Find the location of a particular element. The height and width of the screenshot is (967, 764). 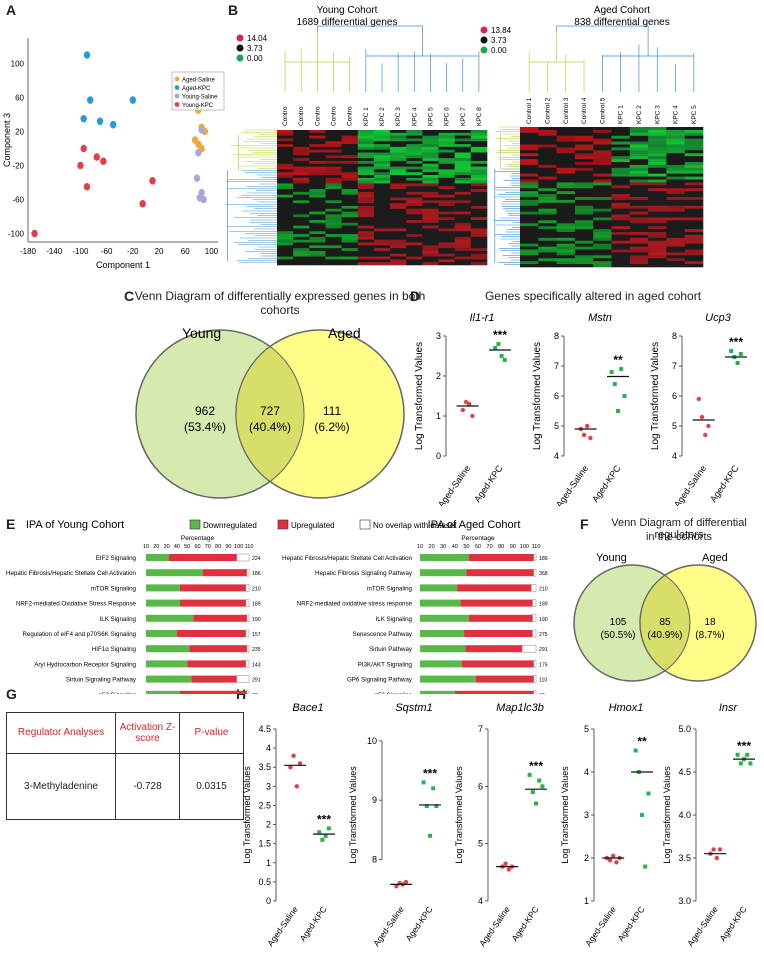

column-label: Contro is located at coordinates (285, 116).